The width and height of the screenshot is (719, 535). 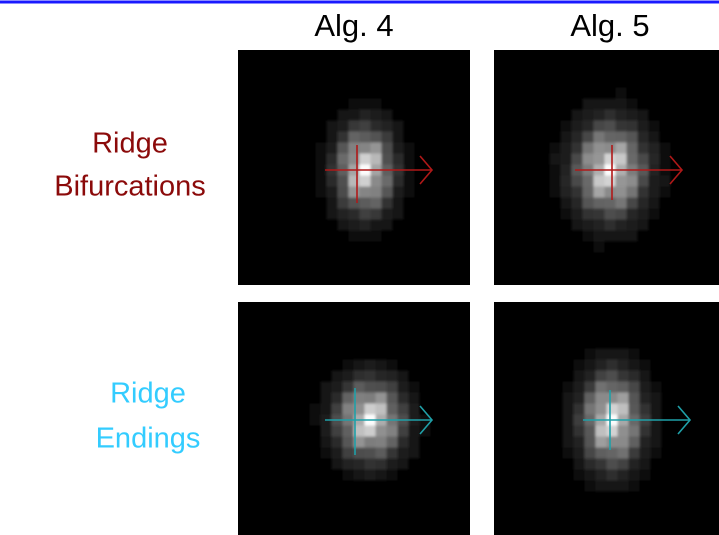 I want to click on row-label: Endings, so click(x=148, y=439).